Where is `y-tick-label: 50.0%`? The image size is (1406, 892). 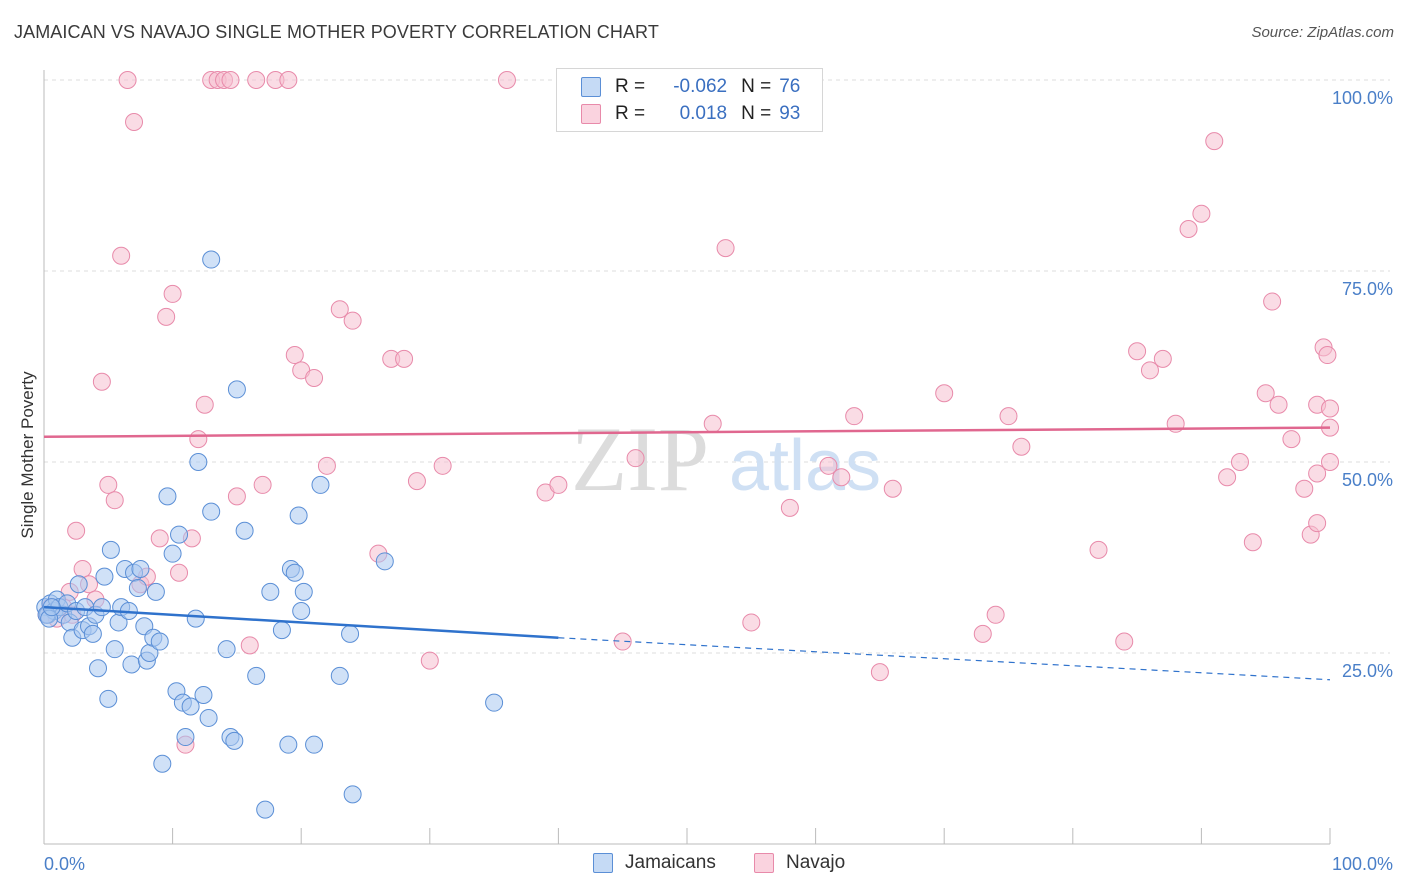 y-tick-label: 50.0% is located at coordinates (1367, 480).